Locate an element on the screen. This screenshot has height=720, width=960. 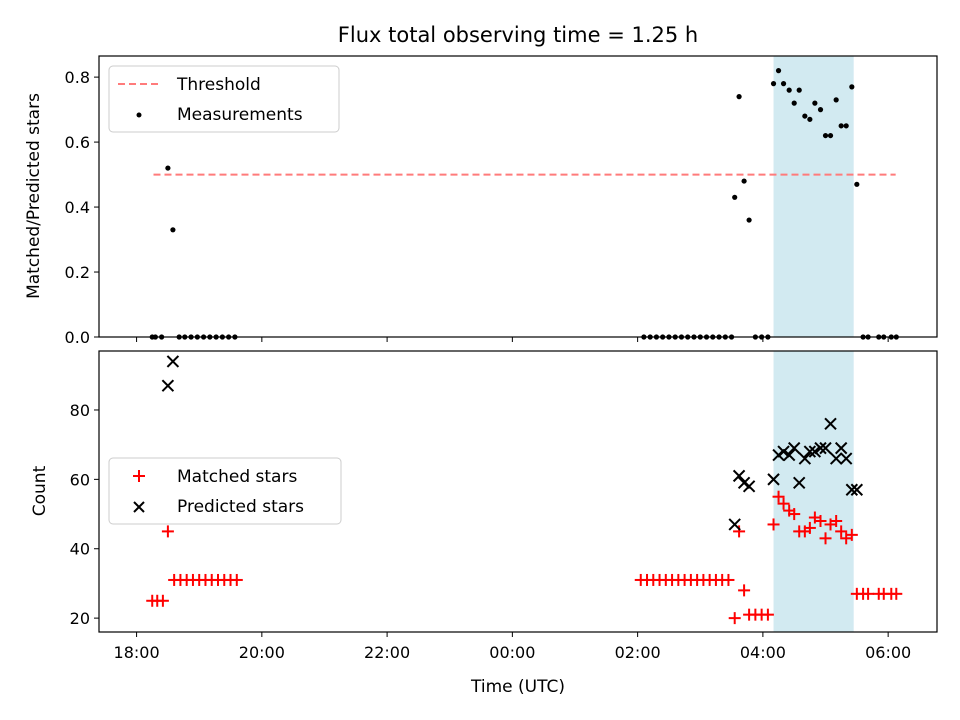
x-tick-label: 22:00 is located at coordinates (387, 652).